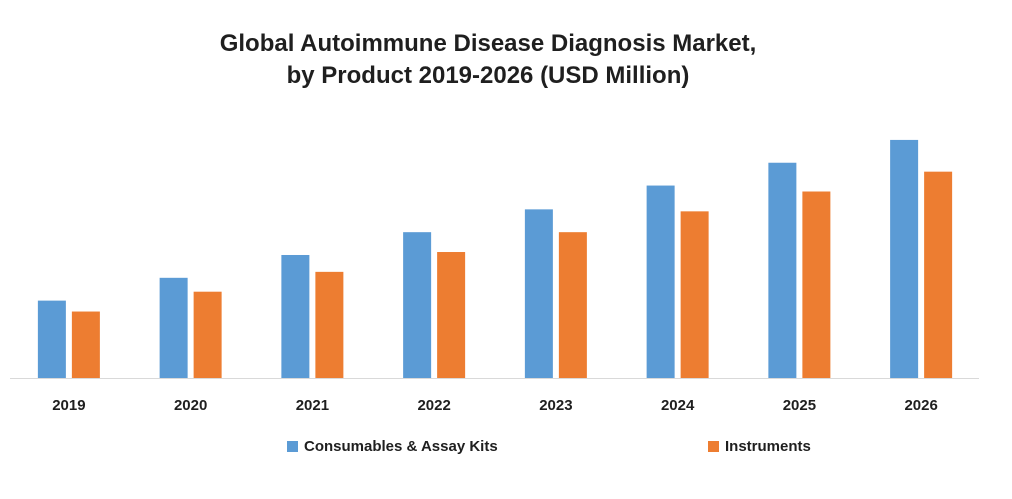  What do you see at coordinates (51, 339) in the screenshot?
I see `bar-consumables-2019` at bounding box center [51, 339].